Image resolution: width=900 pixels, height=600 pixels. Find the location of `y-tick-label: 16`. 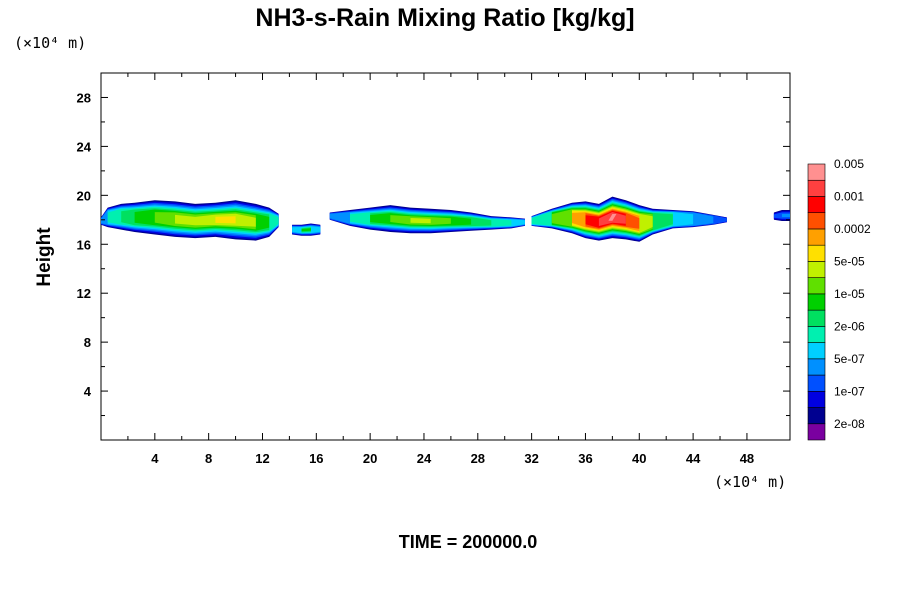

y-tick-label: 16 is located at coordinates (84, 244).